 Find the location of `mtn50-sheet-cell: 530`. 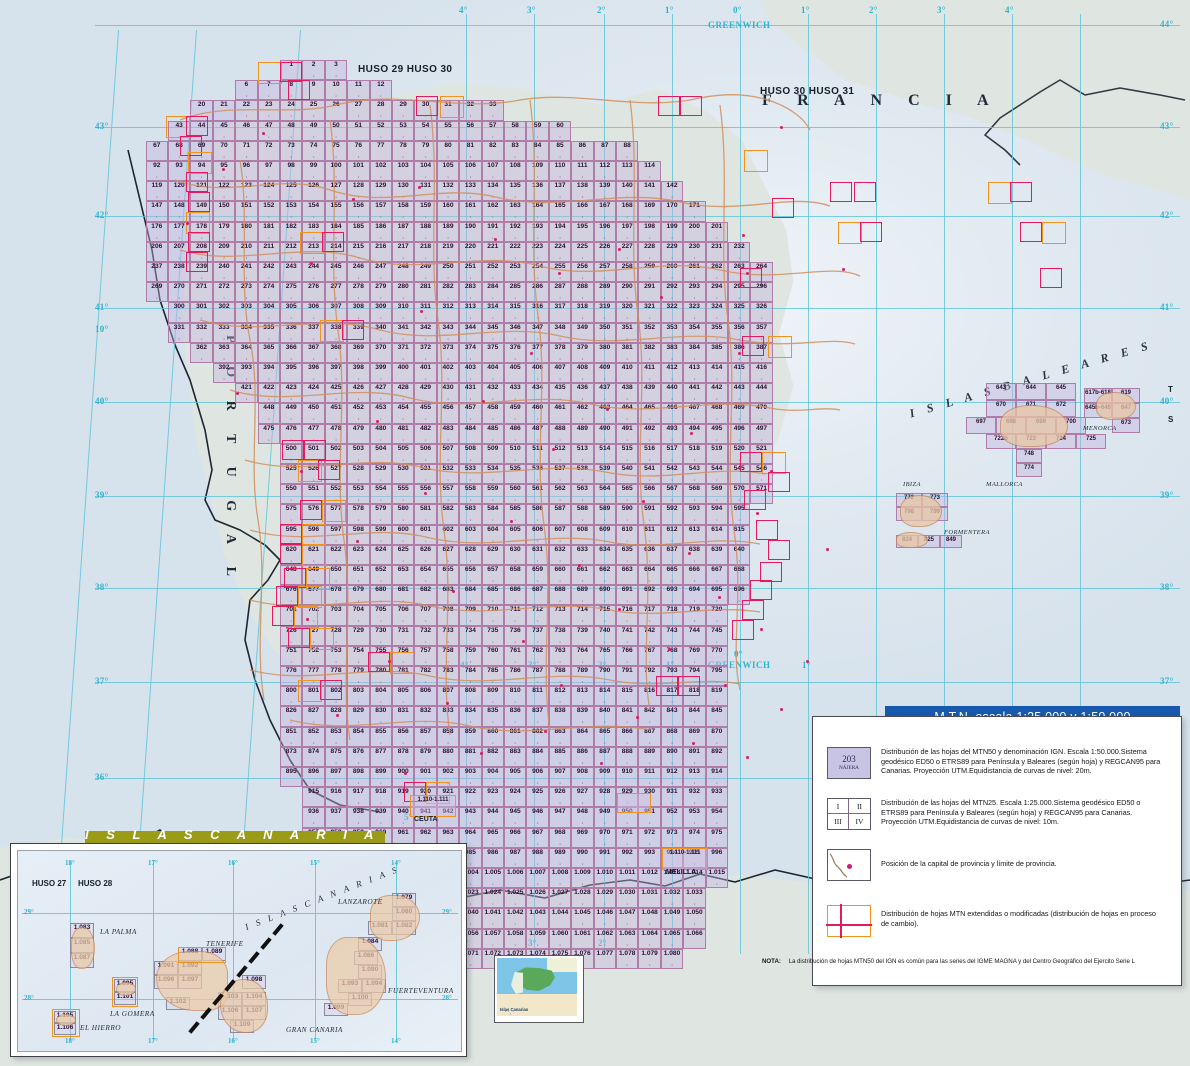

mtn50-sheet-cell: 530 is located at coordinates (403, 474).